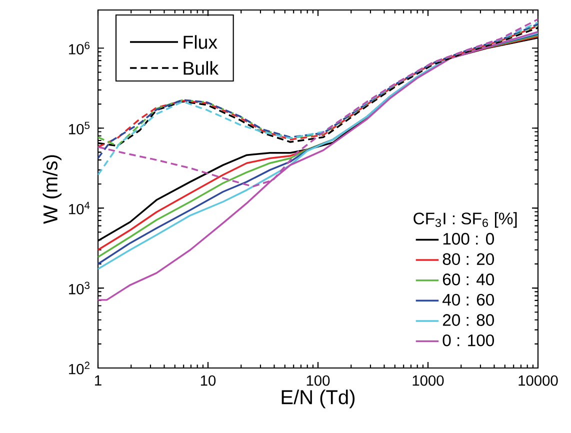 This screenshot has height=433, width=571. What do you see at coordinates (201, 67) in the screenshot?
I see `annotation: Bulk` at bounding box center [201, 67].